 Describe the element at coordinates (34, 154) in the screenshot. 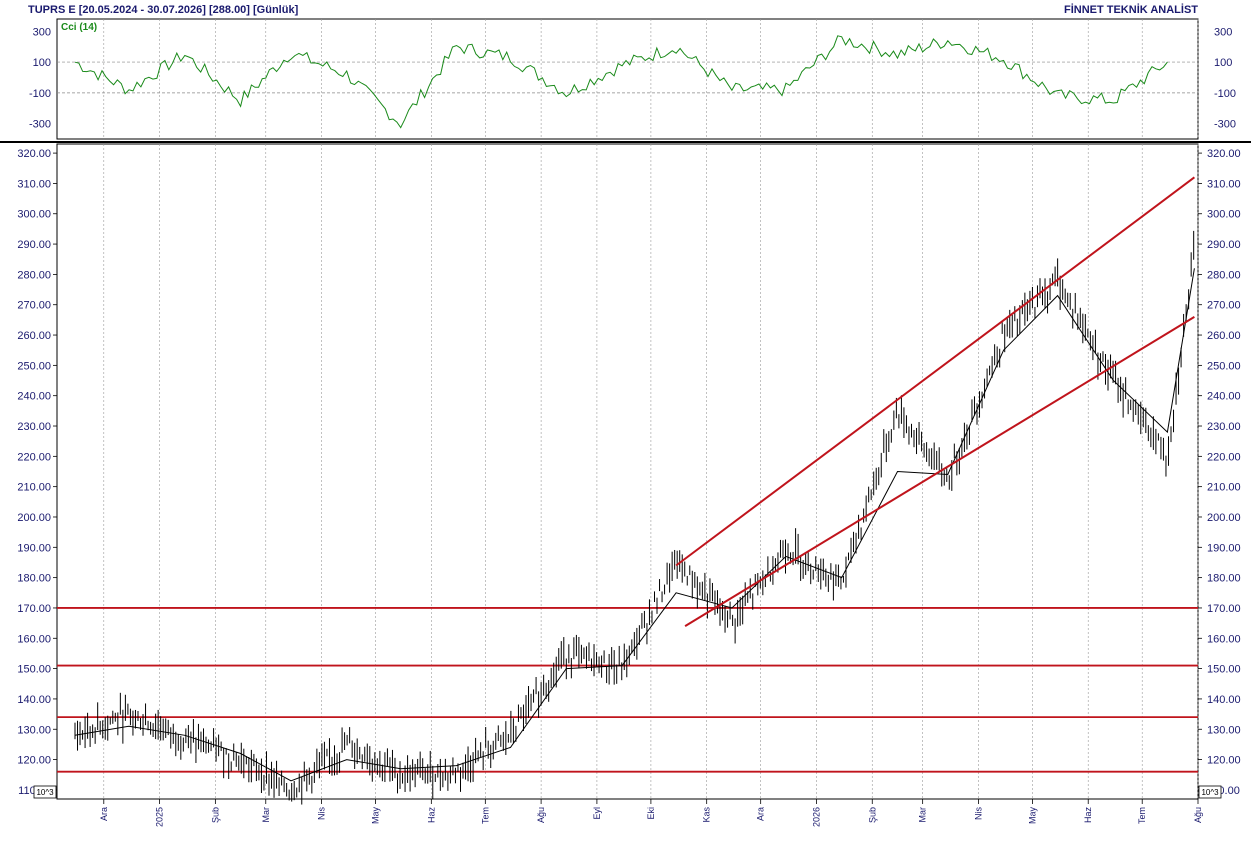

I see `price-y-tick-label-left: 320.00` at that location.